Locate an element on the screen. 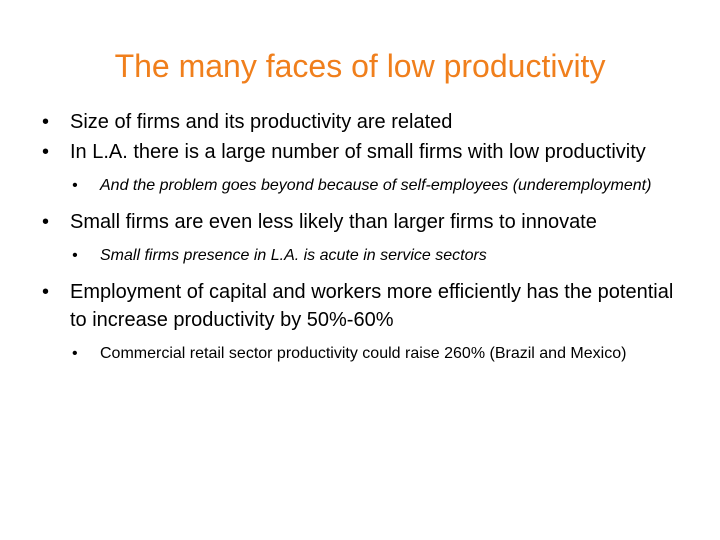 Image resolution: width=720 pixels, height=540 pixels. slide-title: The many faces of low productivity is located at coordinates (360, 66).